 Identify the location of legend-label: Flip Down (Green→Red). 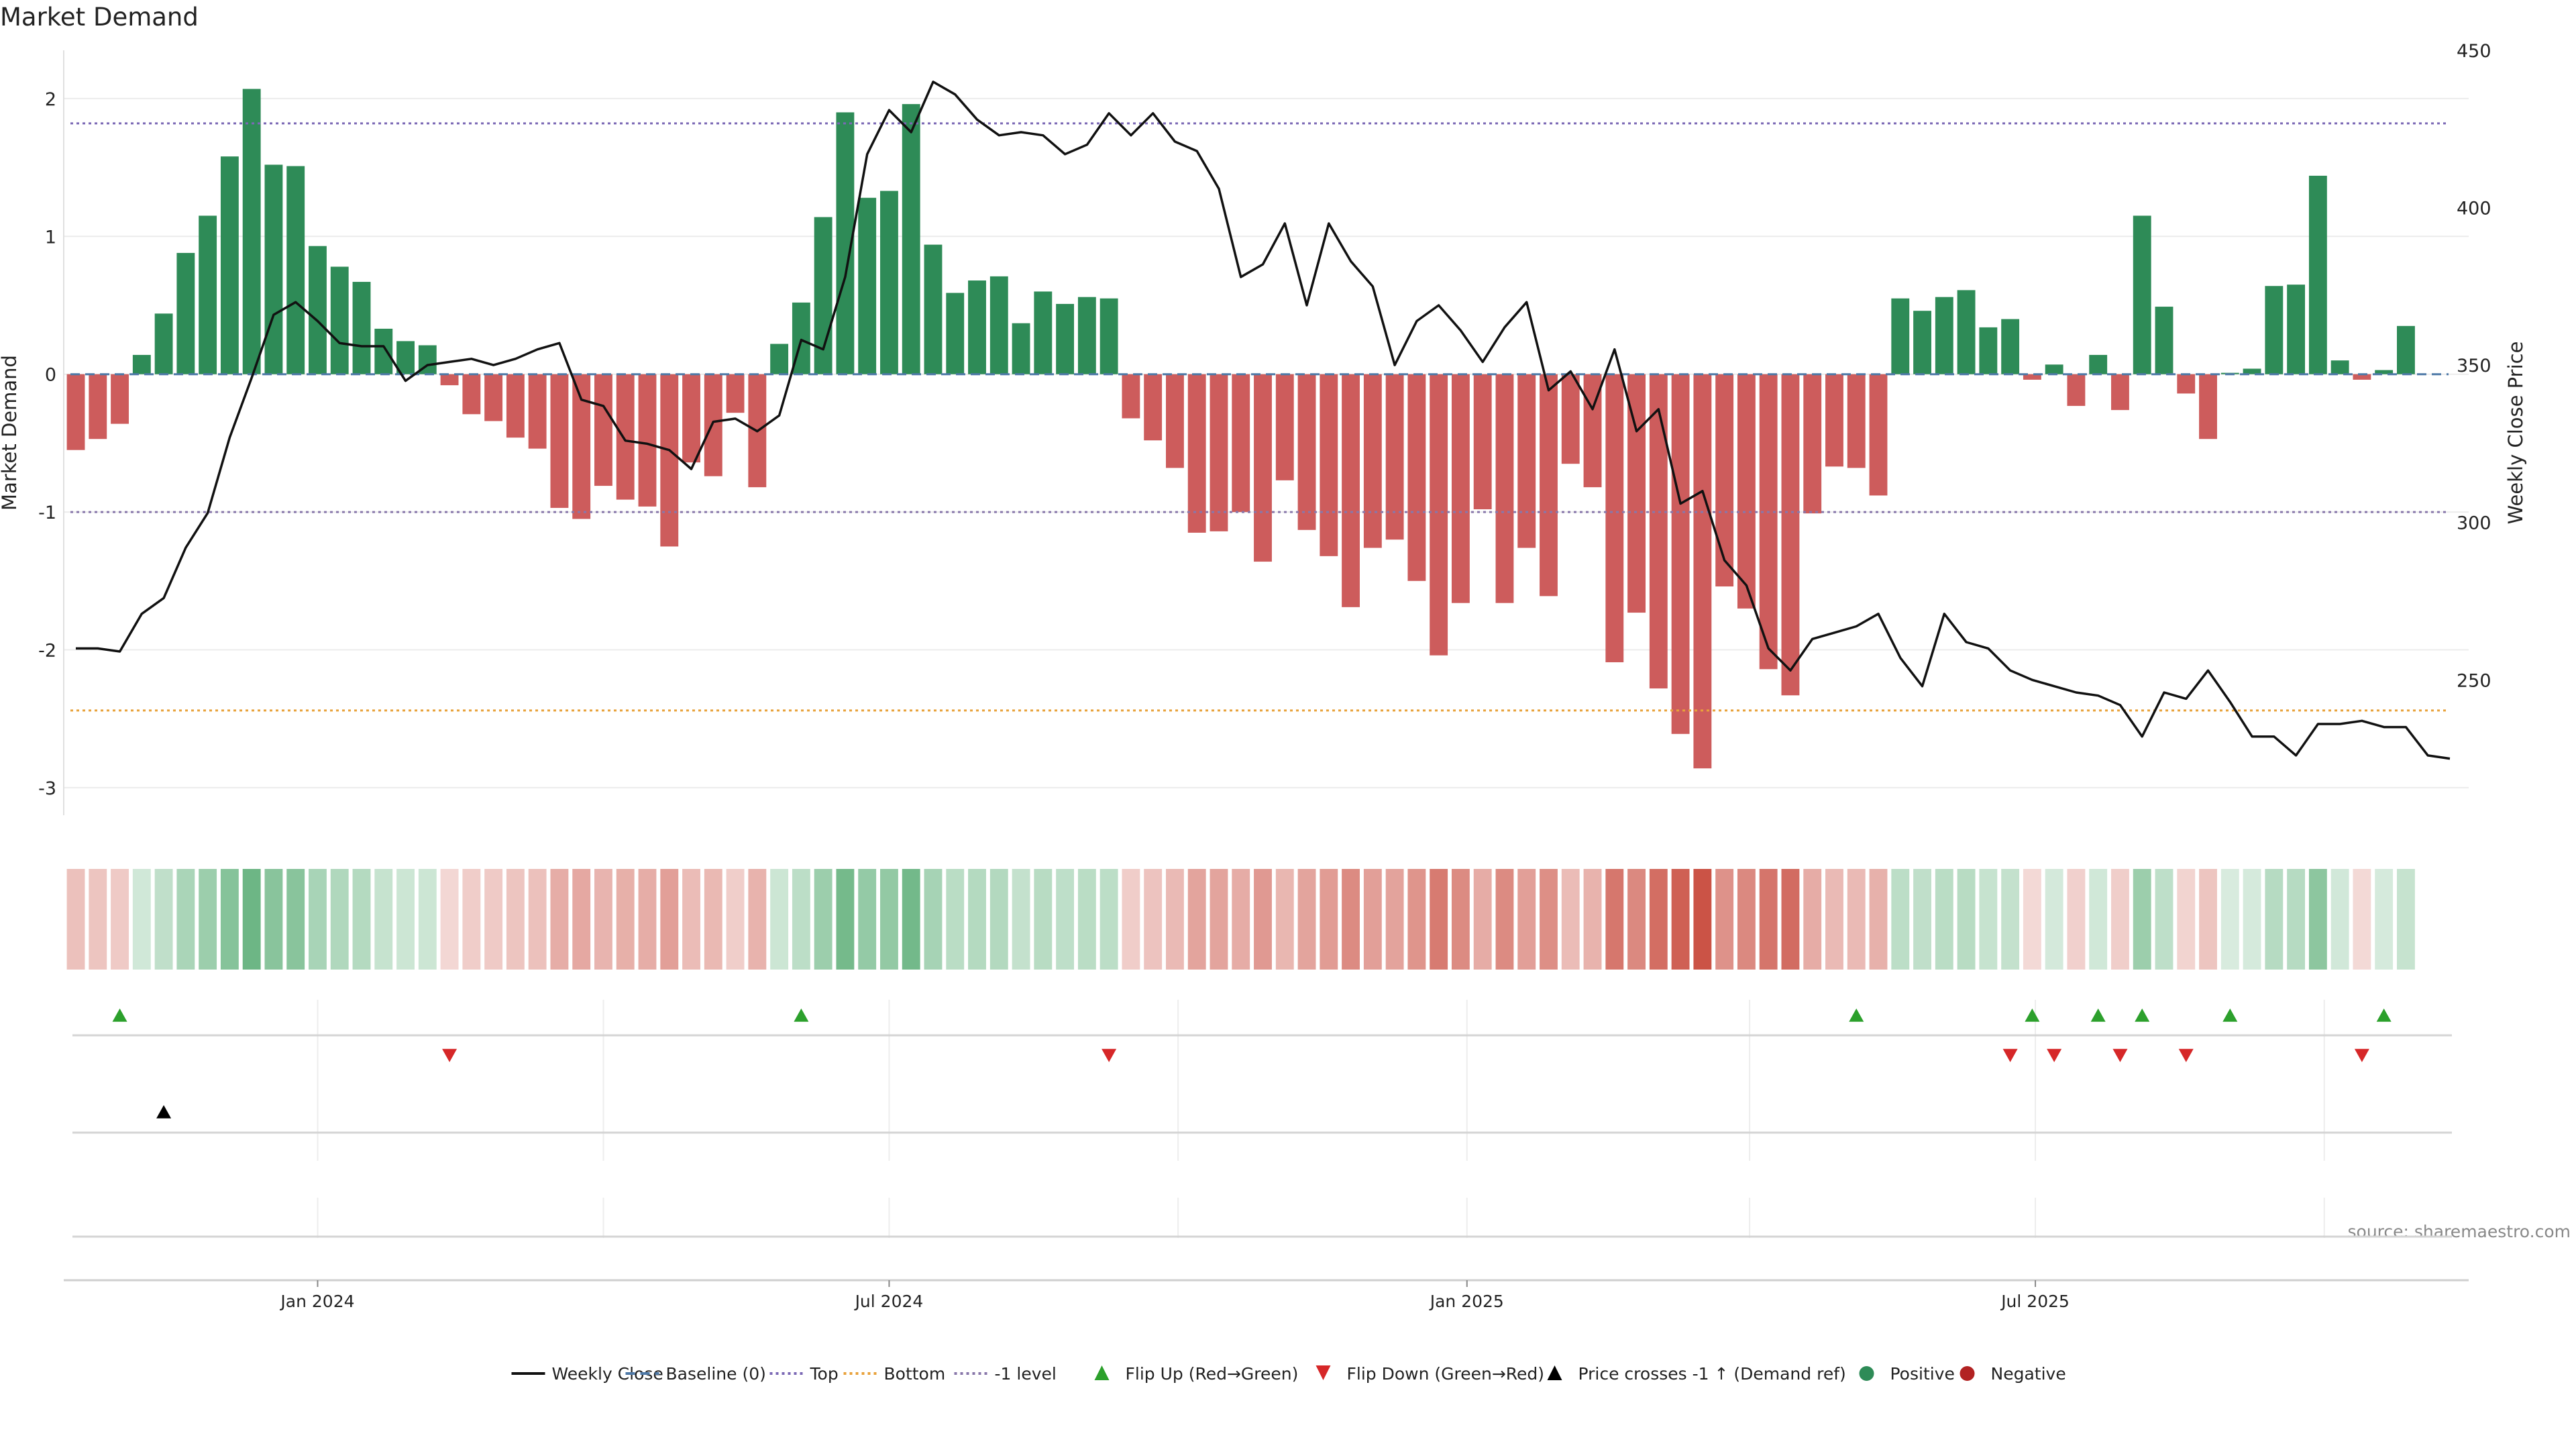
(1446, 1374).